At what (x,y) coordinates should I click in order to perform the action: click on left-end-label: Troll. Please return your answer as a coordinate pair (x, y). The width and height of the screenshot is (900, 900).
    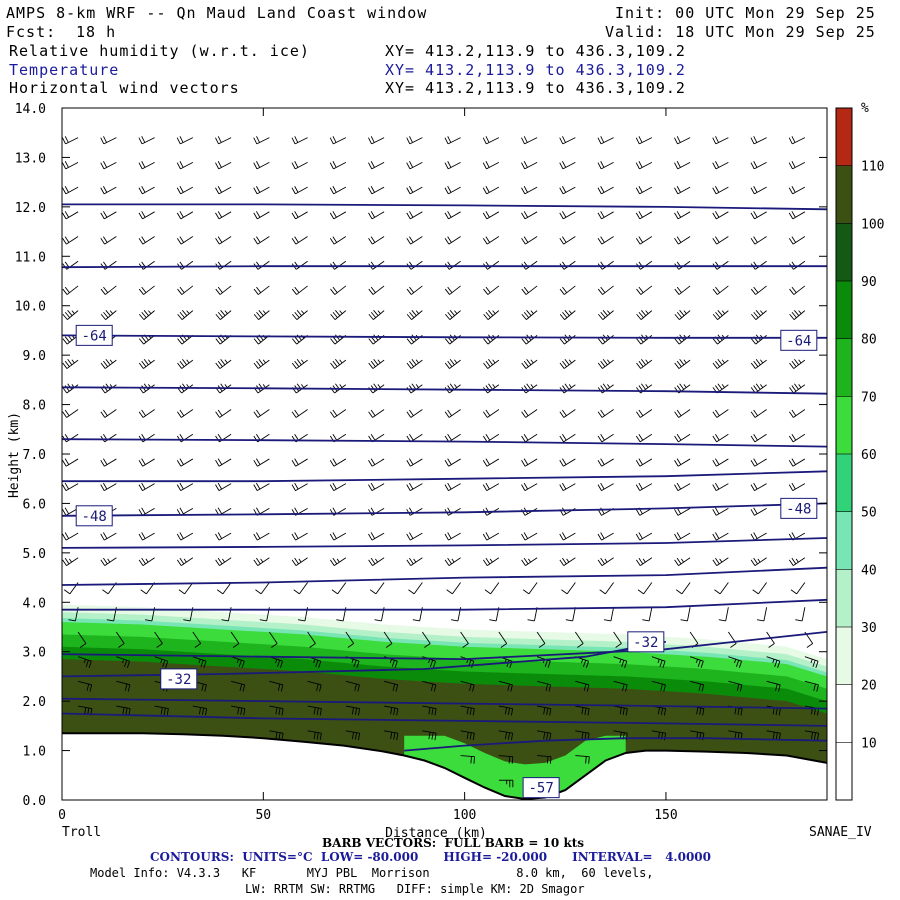
    Looking at the image, I should click on (81, 832).